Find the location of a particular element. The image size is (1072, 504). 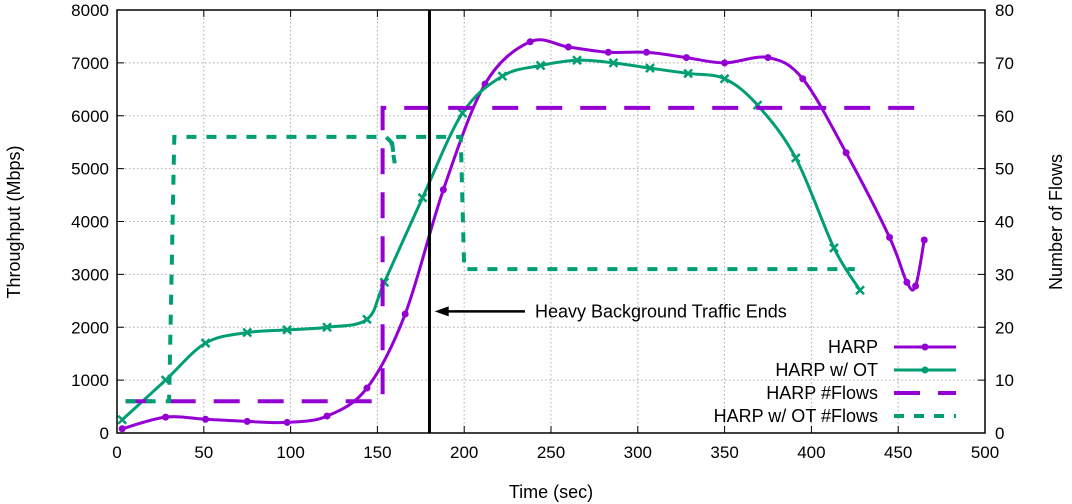

y2-tick-label: 80 is located at coordinates (1004, 10).